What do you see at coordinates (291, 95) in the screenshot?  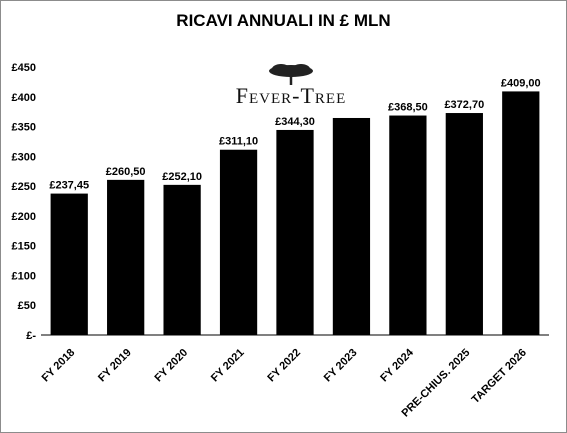 I see `logo-wordmark: Fever-Tree` at bounding box center [291, 95].